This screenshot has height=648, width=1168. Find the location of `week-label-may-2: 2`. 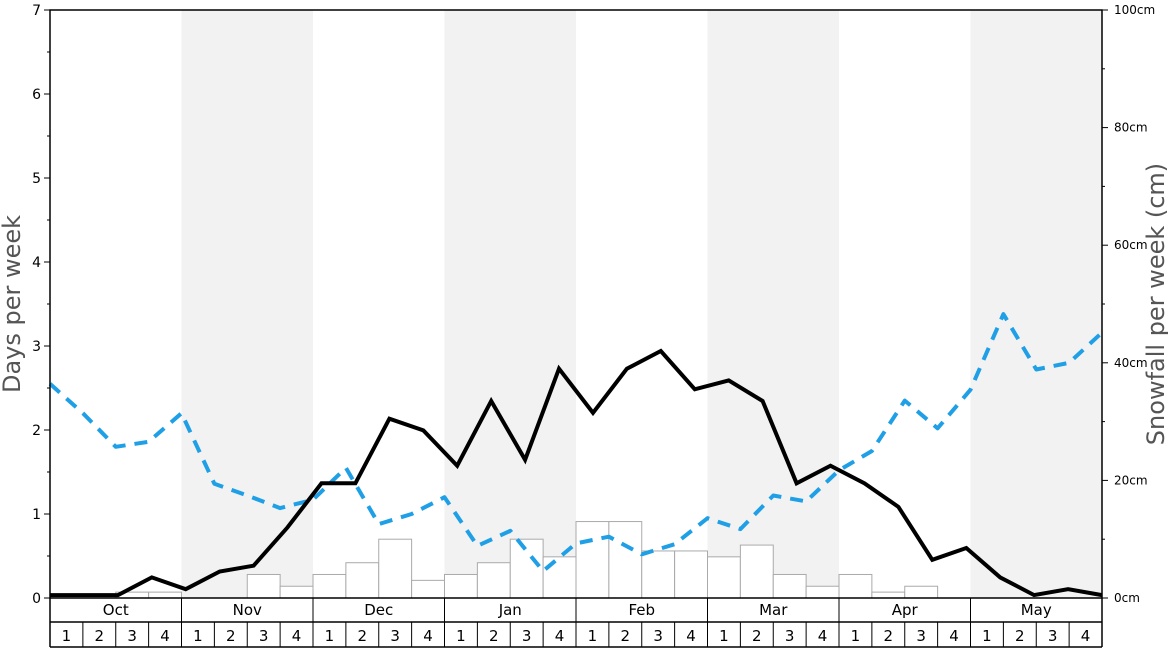

week-label-may-2: 2 is located at coordinates (1020, 636).